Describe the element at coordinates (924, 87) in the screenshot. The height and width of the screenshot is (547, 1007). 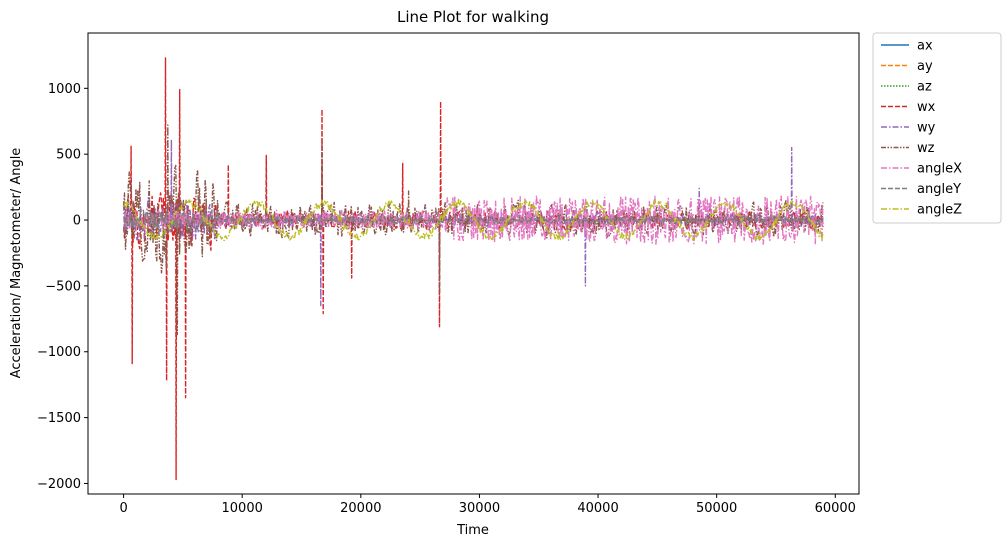
I see `legend-label-az: az` at that location.